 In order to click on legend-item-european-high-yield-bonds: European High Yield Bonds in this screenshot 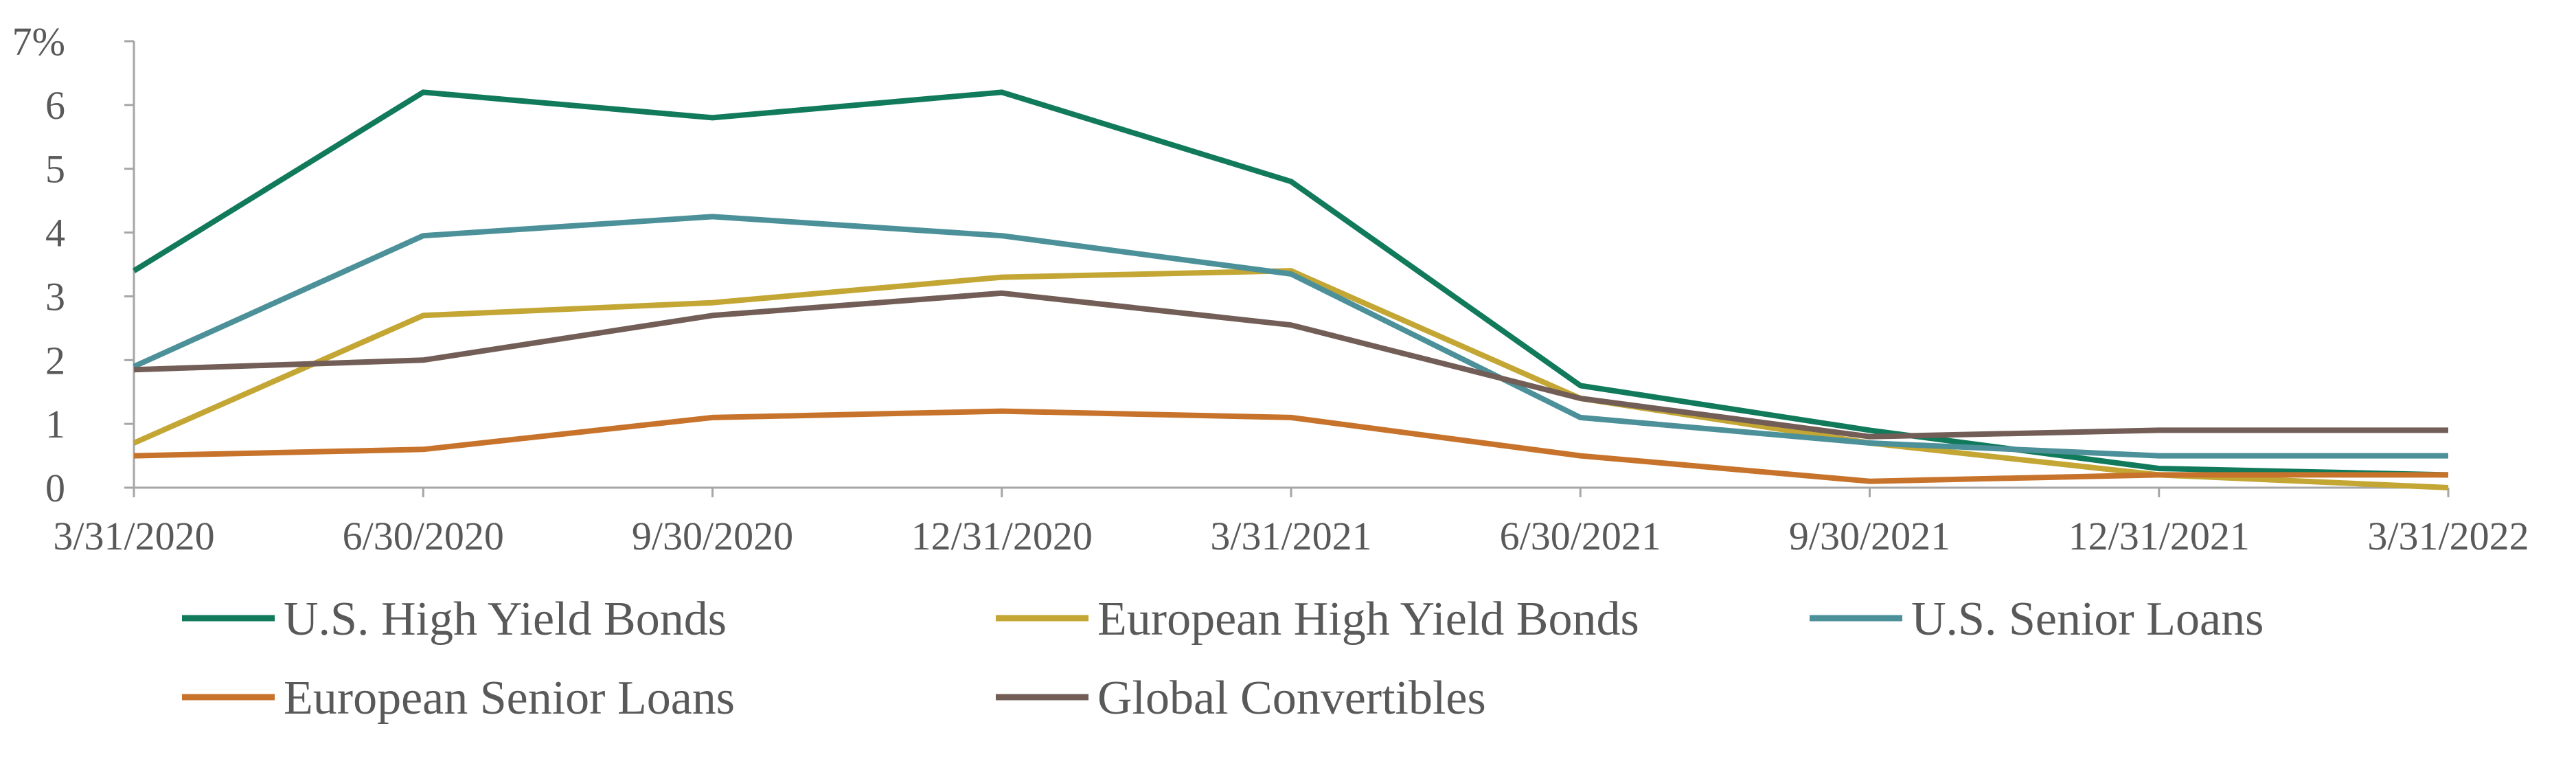, I will do `click(1317, 620)`.